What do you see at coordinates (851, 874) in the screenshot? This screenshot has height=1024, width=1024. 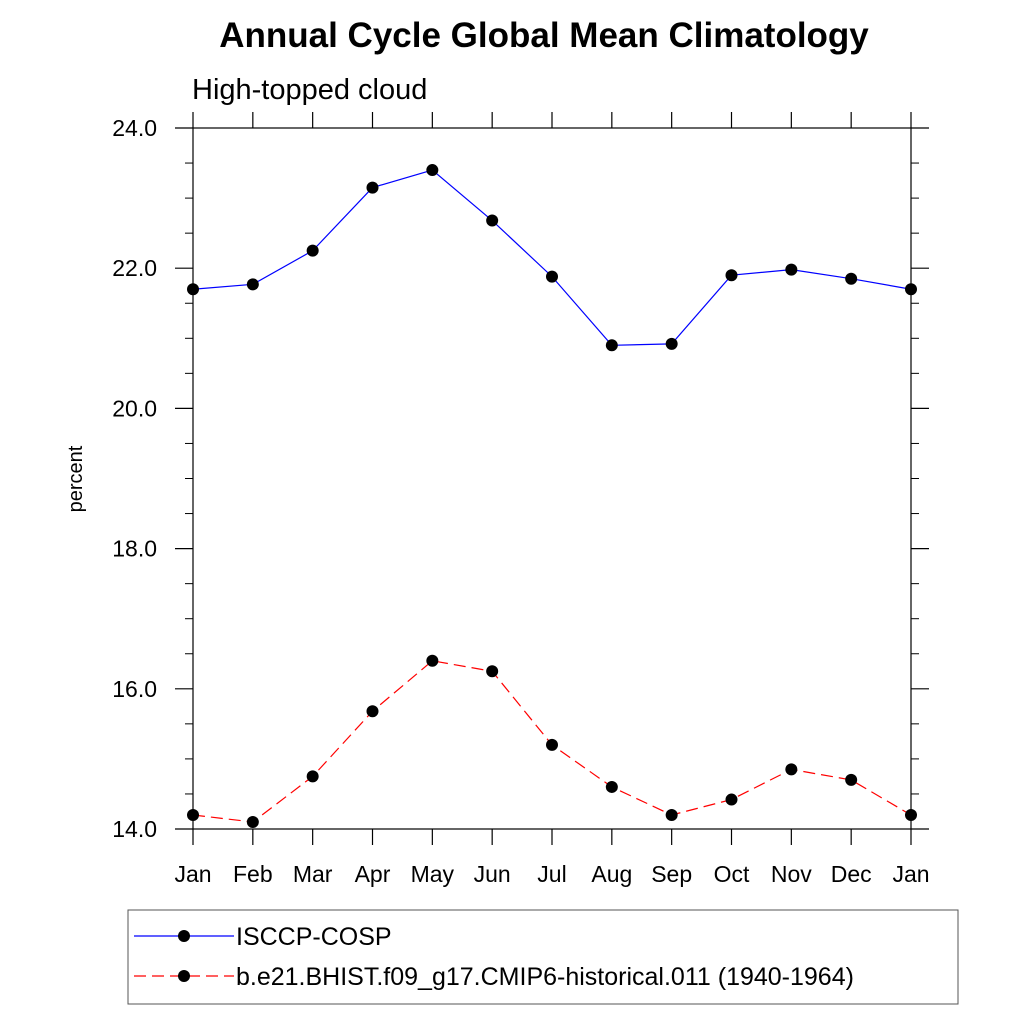 I see `x-tick-label: Dec` at bounding box center [851, 874].